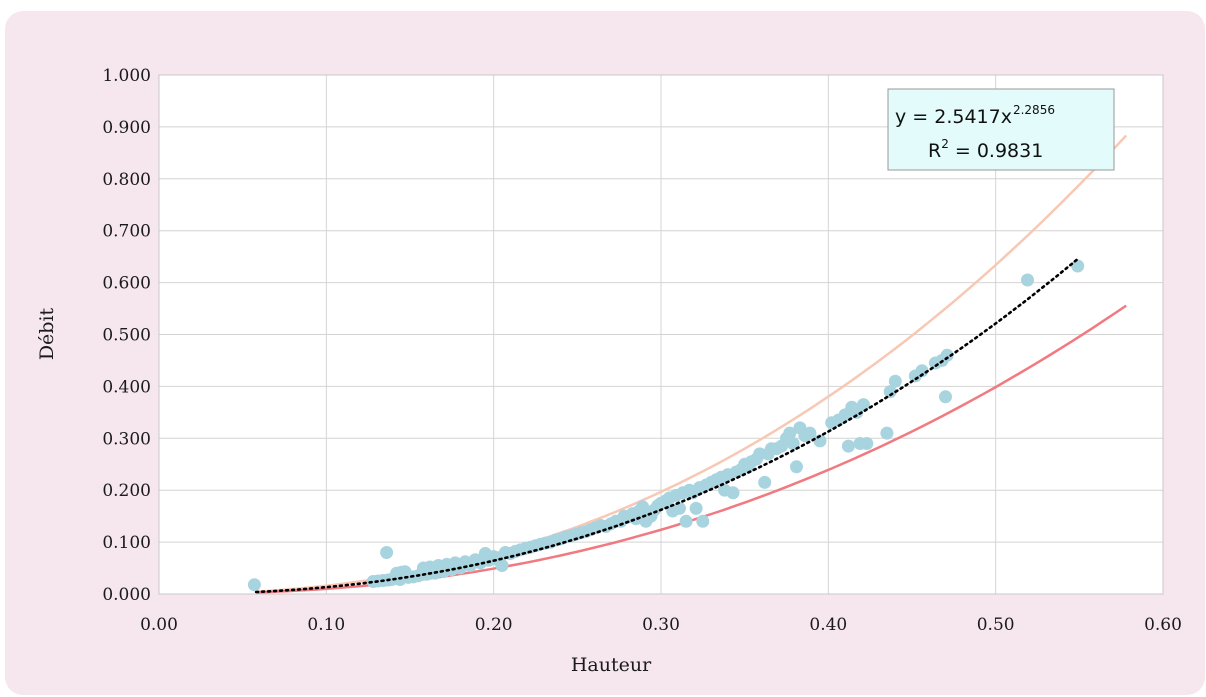  What do you see at coordinates (126, 543) in the screenshot?
I see `y-tick-label: 0.100` at bounding box center [126, 543].